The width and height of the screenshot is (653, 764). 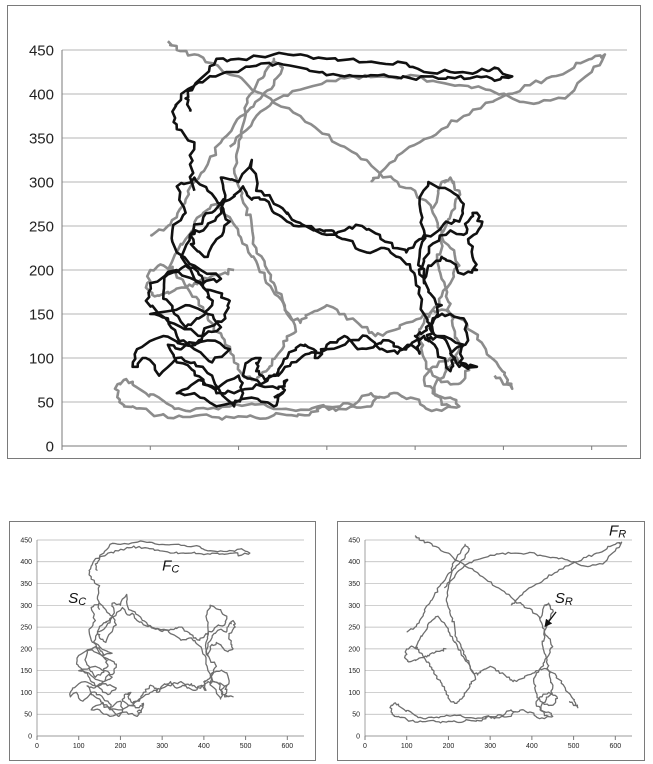 What do you see at coordinates (564, 599) in the screenshot?
I see `sr-label: SR` at bounding box center [564, 599].